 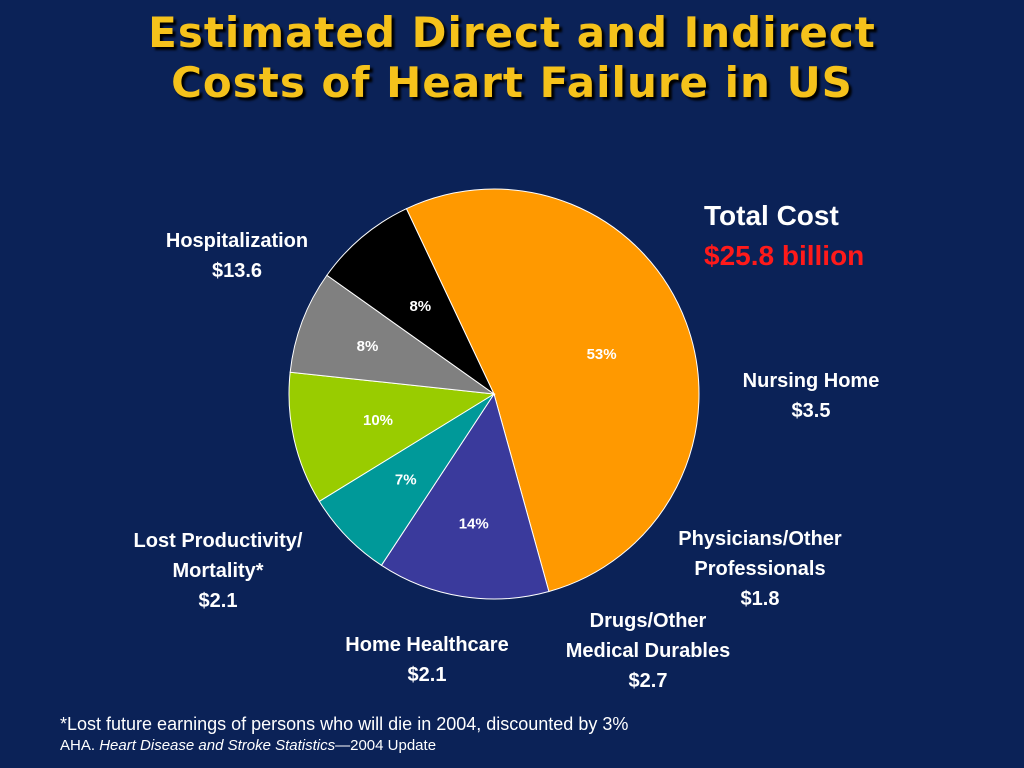 What do you see at coordinates (378, 420) in the screenshot?
I see `pie-percent-label-drugs-other-medical-durables: 10%` at bounding box center [378, 420].